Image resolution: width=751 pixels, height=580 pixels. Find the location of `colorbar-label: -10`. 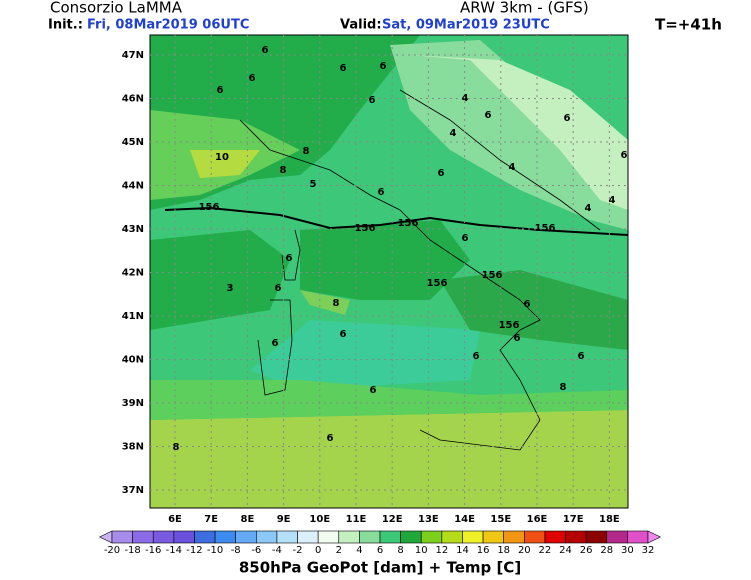

colorbar-label: -10 is located at coordinates (215, 550).